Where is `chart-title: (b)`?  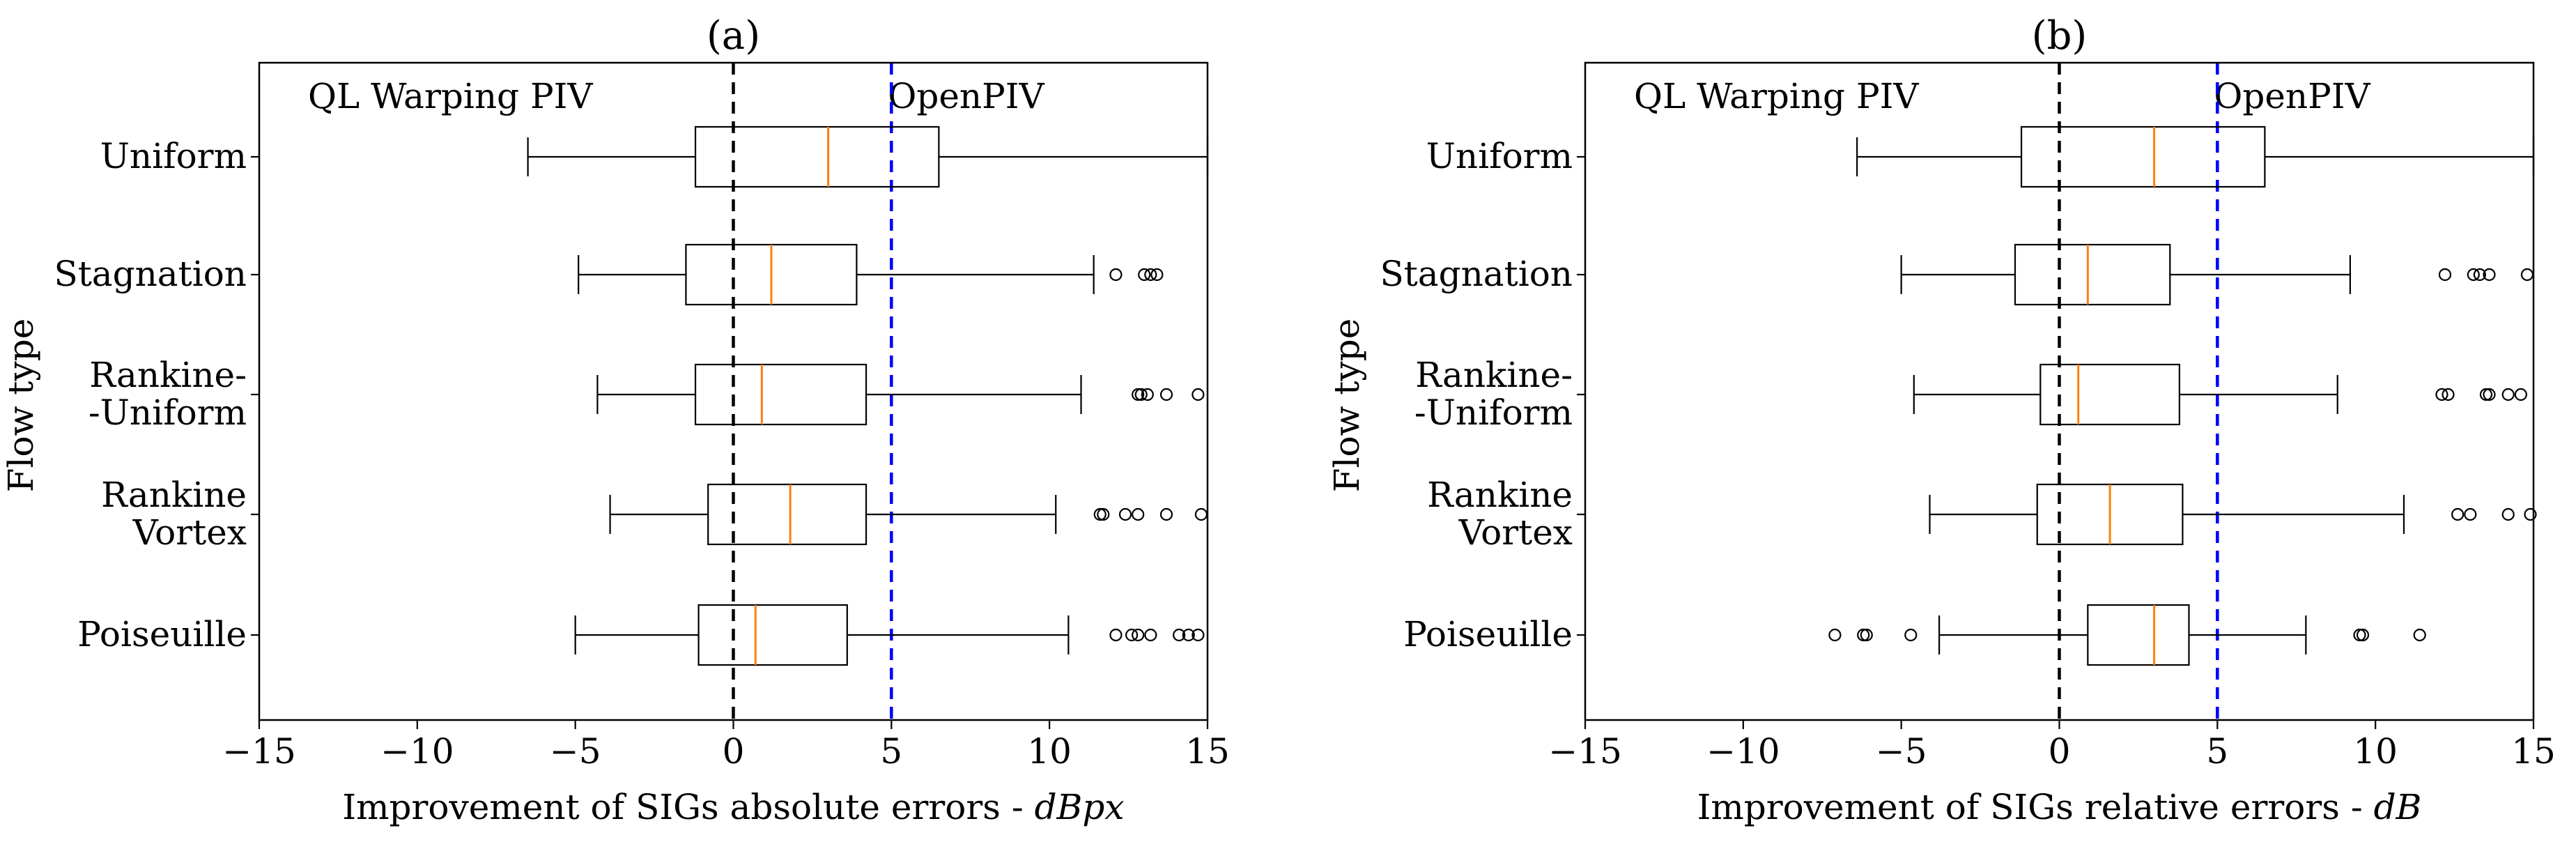 chart-title: (b) is located at coordinates (2060, 36).